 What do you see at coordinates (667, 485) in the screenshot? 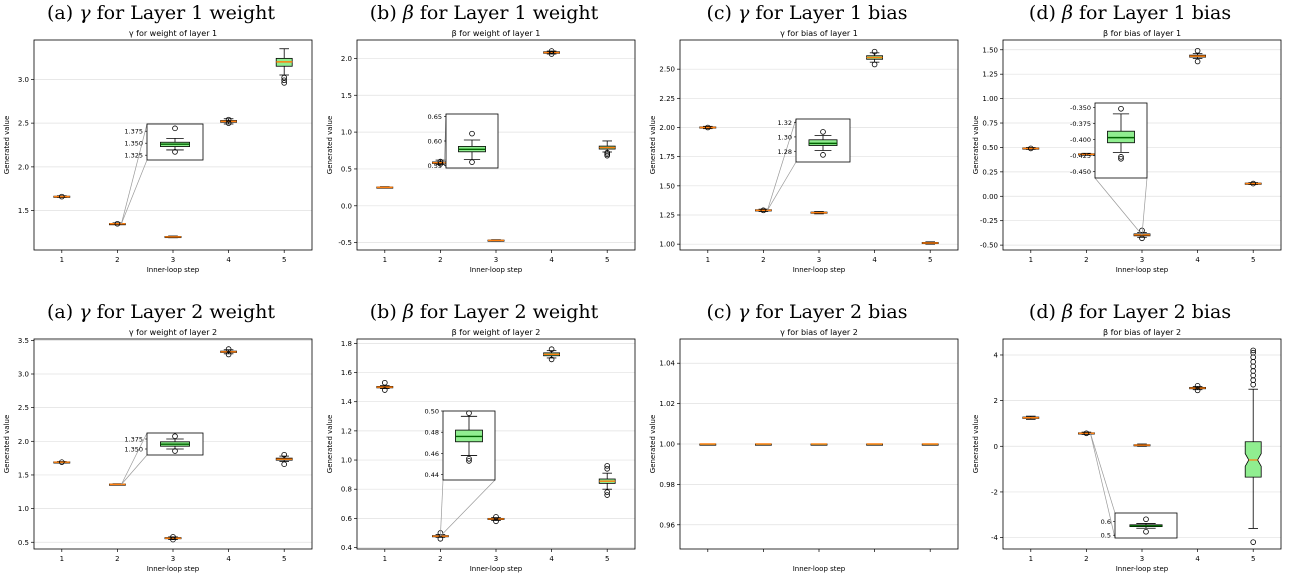
I see `y-tick-label: 0.98` at bounding box center [667, 485].